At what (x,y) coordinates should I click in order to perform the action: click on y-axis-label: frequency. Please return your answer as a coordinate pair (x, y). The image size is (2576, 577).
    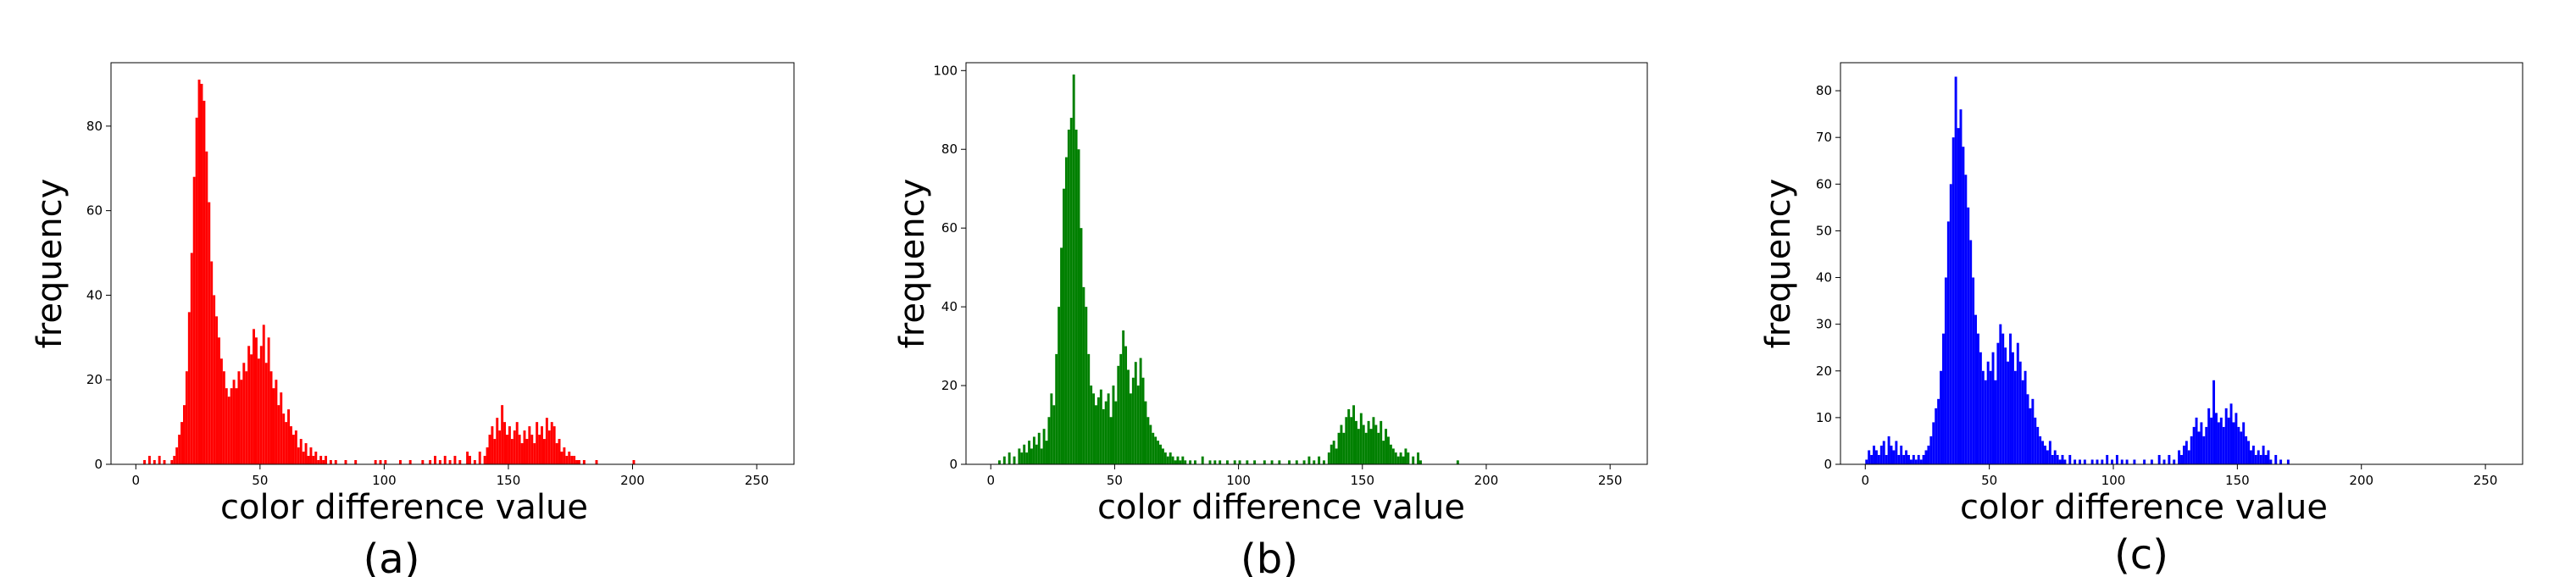
    Looking at the image, I should click on (50, 264).